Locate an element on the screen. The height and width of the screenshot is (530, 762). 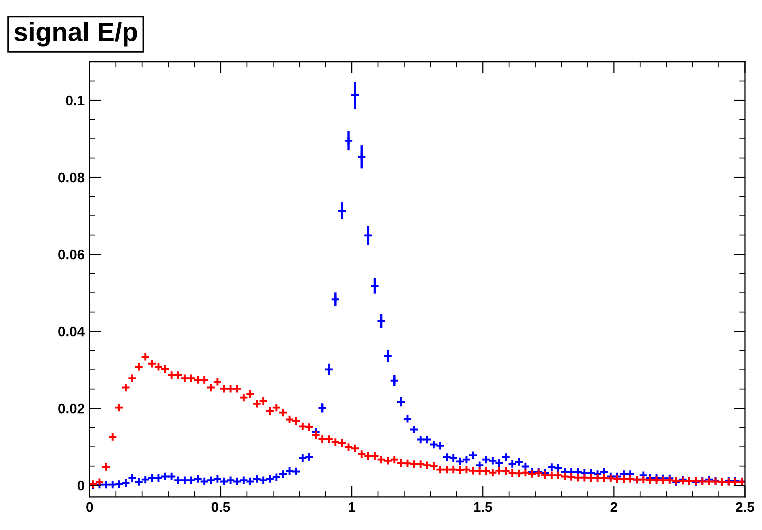
y-tick-label: 0.04 is located at coordinates (71, 331).